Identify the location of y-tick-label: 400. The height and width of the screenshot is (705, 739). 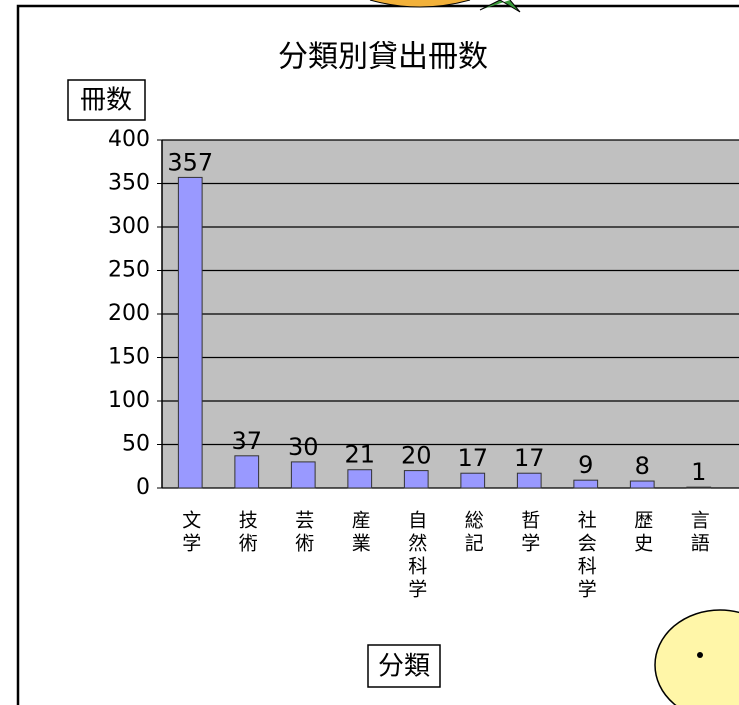
(129, 139).